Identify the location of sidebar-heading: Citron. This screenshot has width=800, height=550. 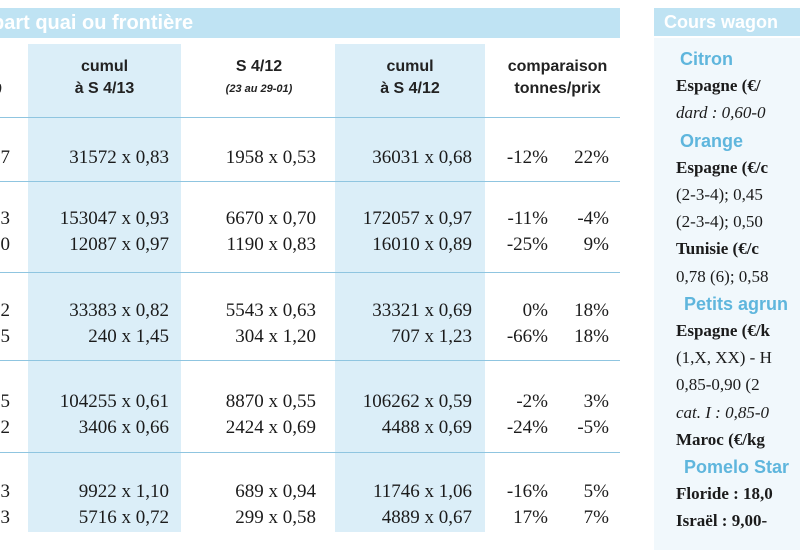
(706, 59).